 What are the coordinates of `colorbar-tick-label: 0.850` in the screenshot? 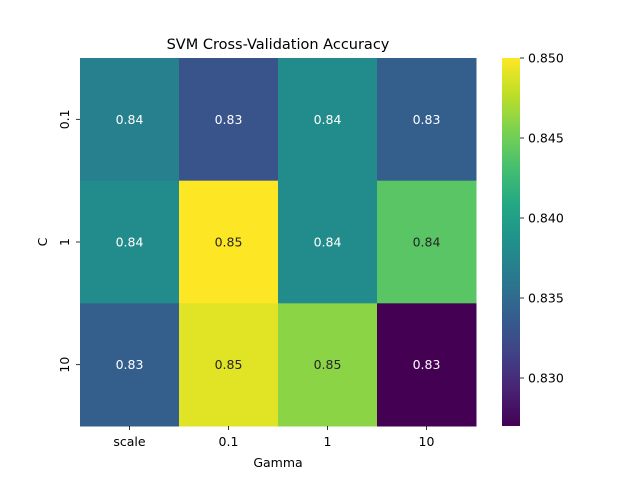 It's located at (546, 58).